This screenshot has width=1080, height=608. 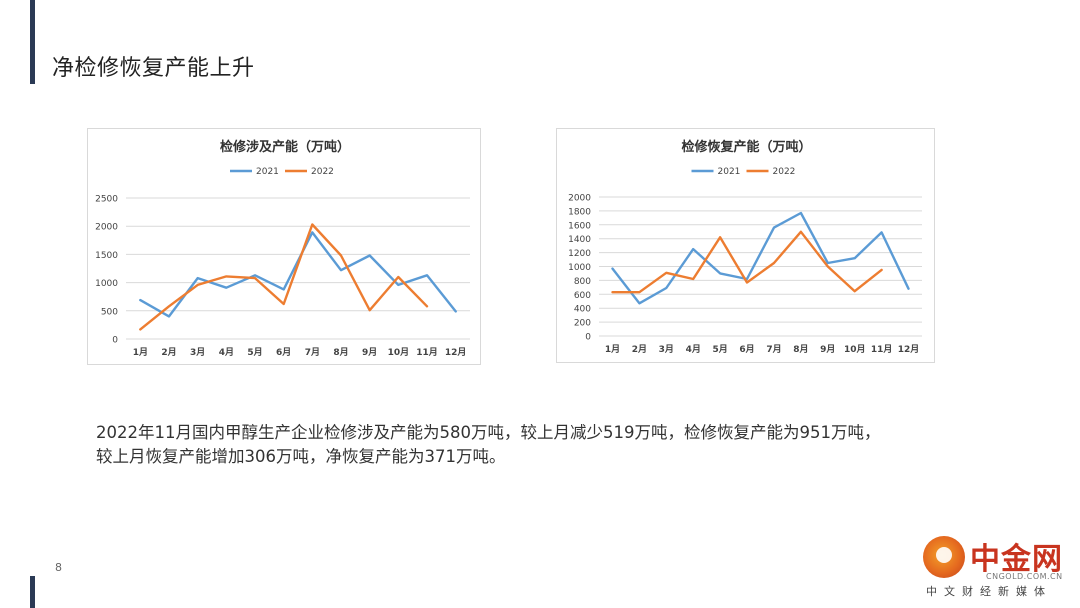 What do you see at coordinates (579, 212) in the screenshot?
I see `y-tick-label: 1800` at bounding box center [579, 212].